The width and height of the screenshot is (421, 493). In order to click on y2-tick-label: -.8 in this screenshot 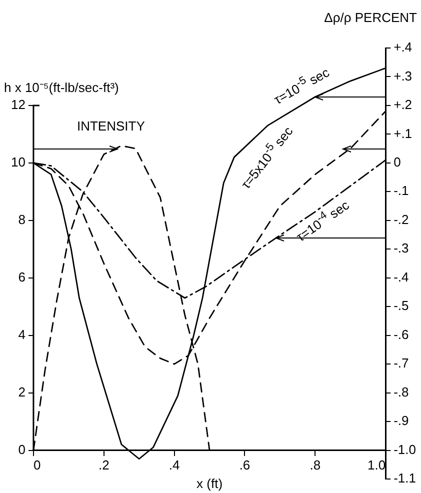, I will do `click(401, 392)`.